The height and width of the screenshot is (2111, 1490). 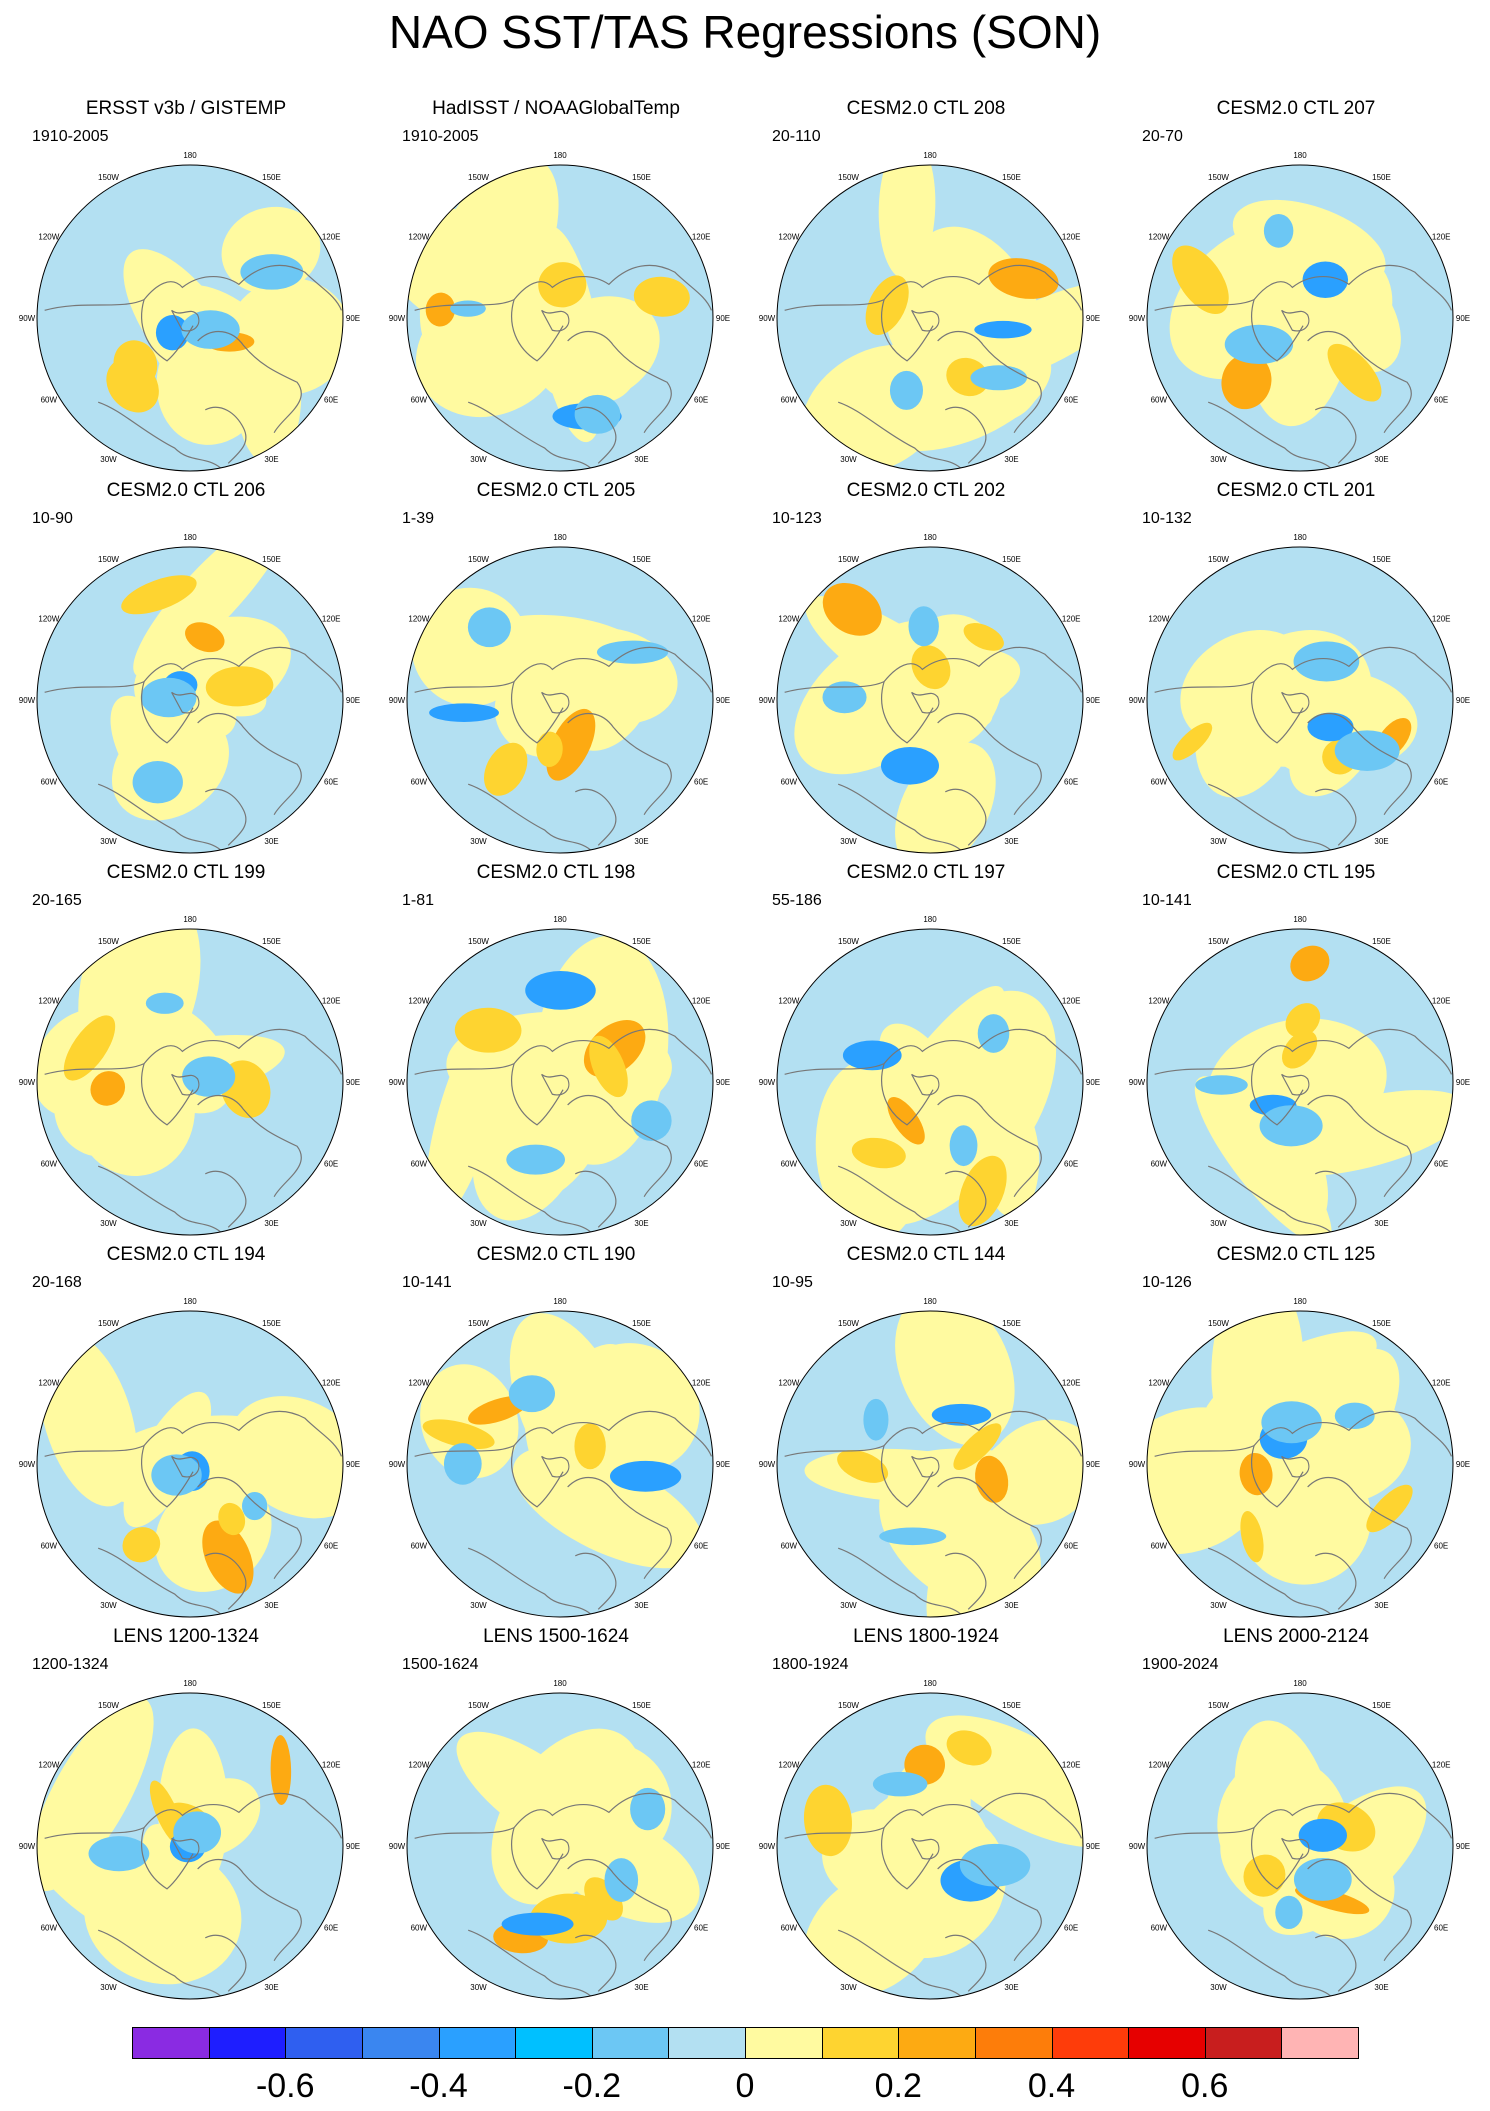 I want to click on colorbar, so click(x=745, y=2043).